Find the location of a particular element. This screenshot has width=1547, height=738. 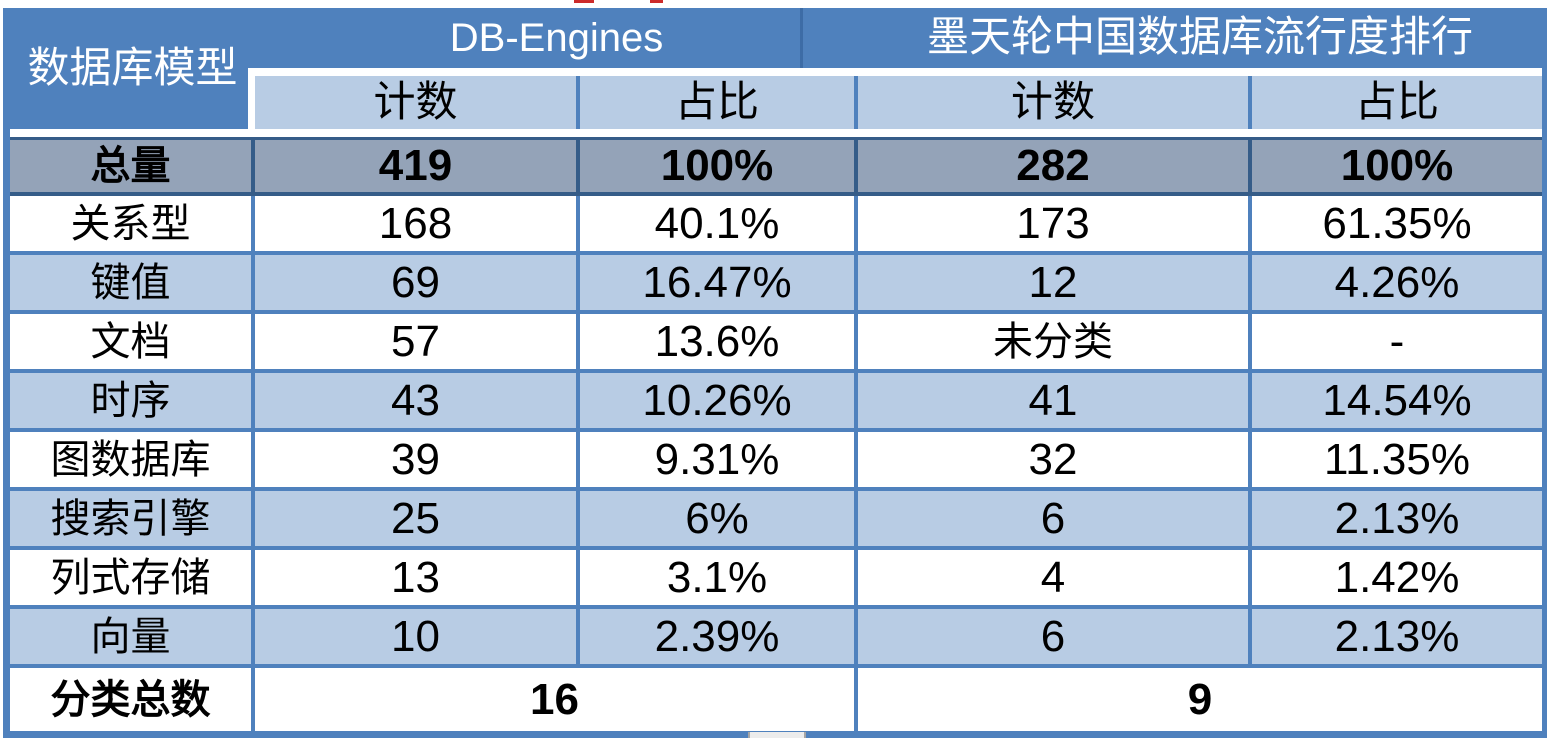

cell-value: 14.54% is located at coordinates (1397, 402).